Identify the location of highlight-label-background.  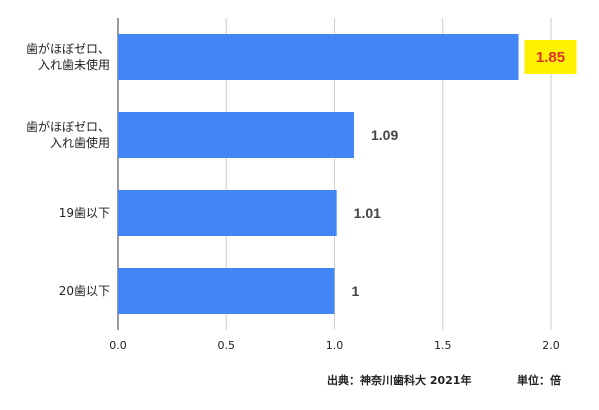
(550, 57).